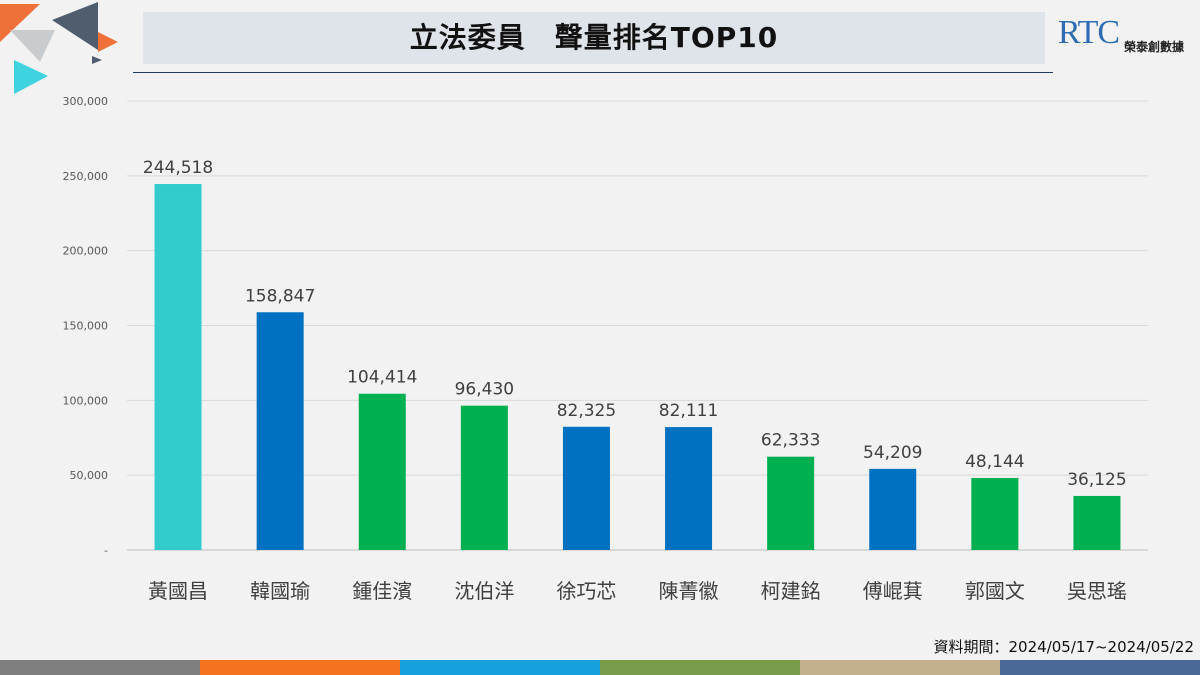  What do you see at coordinates (382, 591) in the screenshot?
I see `x-tick-label: 鍾佳濱` at bounding box center [382, 591].